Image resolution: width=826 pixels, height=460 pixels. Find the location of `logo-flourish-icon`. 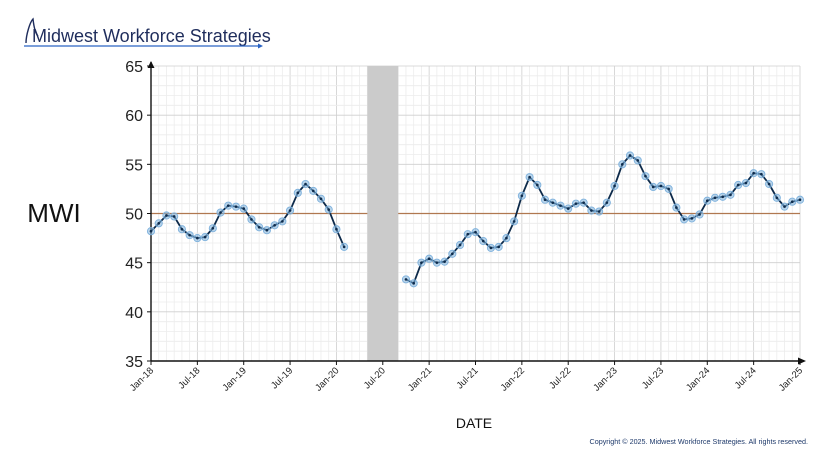

logo-flourish-icon is located at coordinates (32, 30).